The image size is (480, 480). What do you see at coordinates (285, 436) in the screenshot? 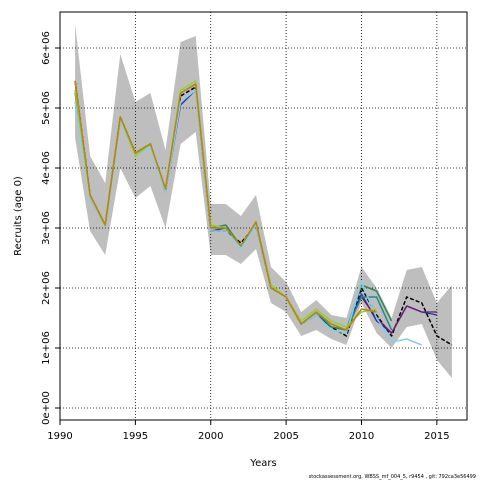
I see `x-tick-label: 2005` at bounding box center [285, 436].